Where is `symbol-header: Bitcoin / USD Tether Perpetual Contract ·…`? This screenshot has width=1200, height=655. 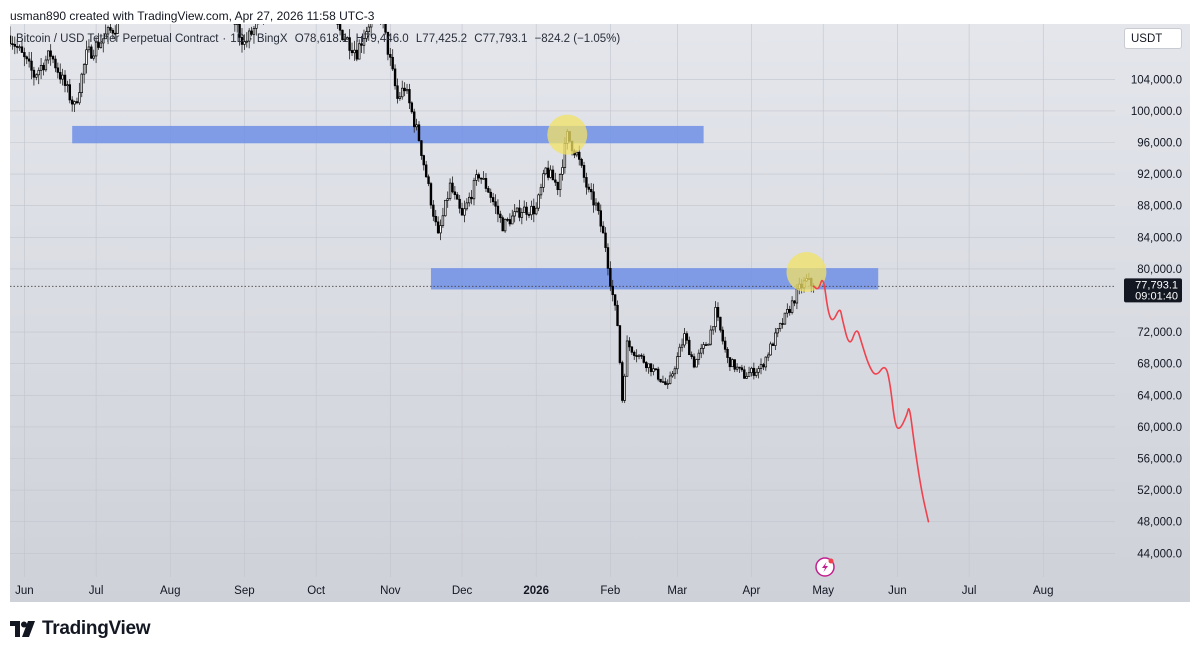
symbol-header: Bitcoin / USD Tether Perpetual Contract ·… is located at coordinates (318, 39).